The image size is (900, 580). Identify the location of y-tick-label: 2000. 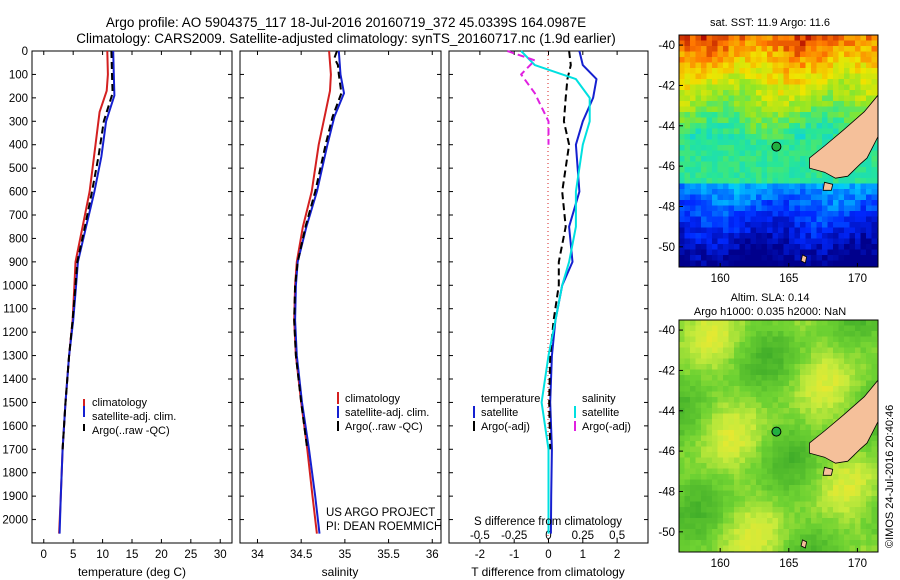
(15, 521).